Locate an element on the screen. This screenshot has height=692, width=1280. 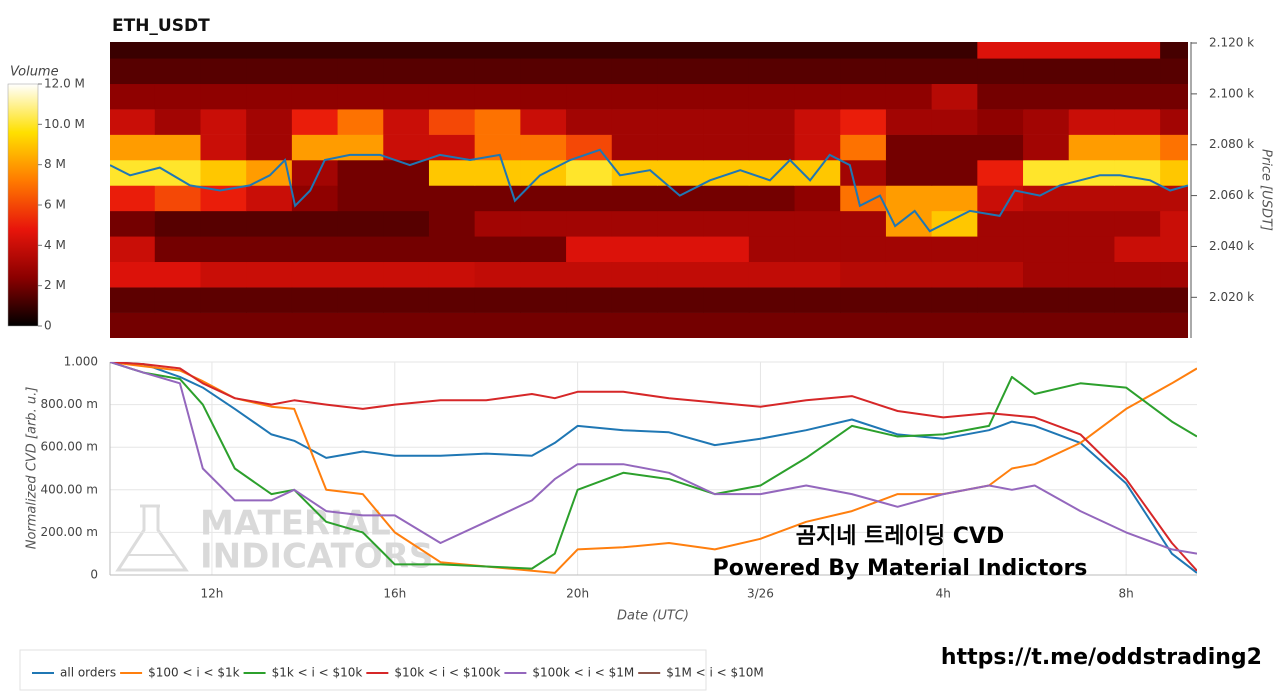
watermark-flask is located at coordinates (152, 538).